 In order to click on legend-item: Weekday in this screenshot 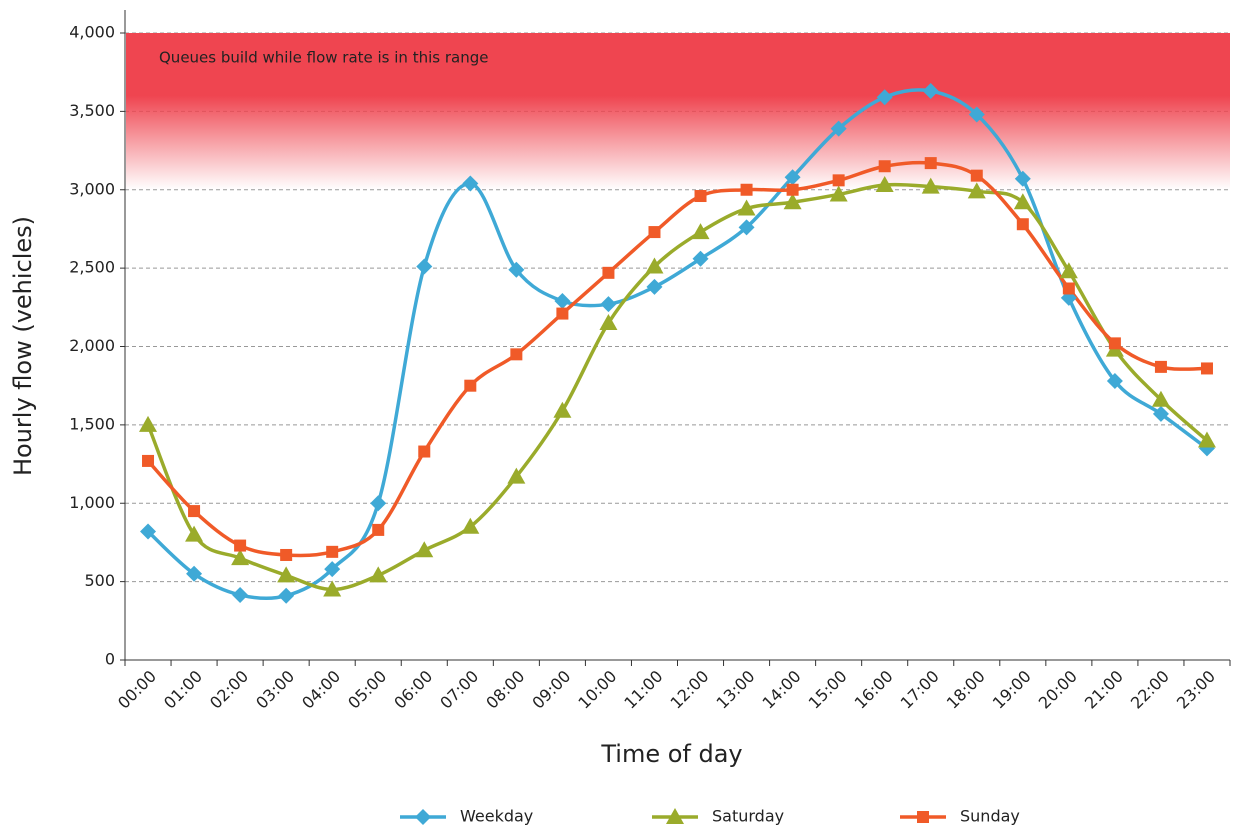, I will do `click(466, 816)`.